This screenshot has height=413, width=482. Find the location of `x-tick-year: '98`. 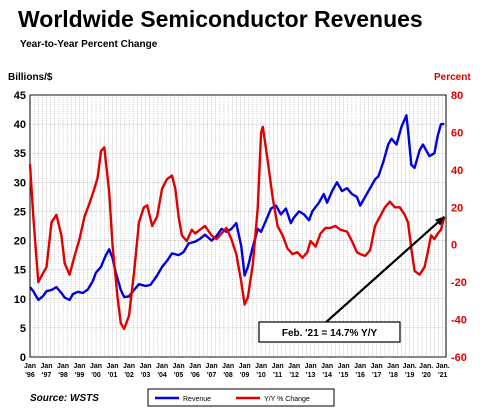

x-tick-year: '98 is located at coordinates (63, 375).